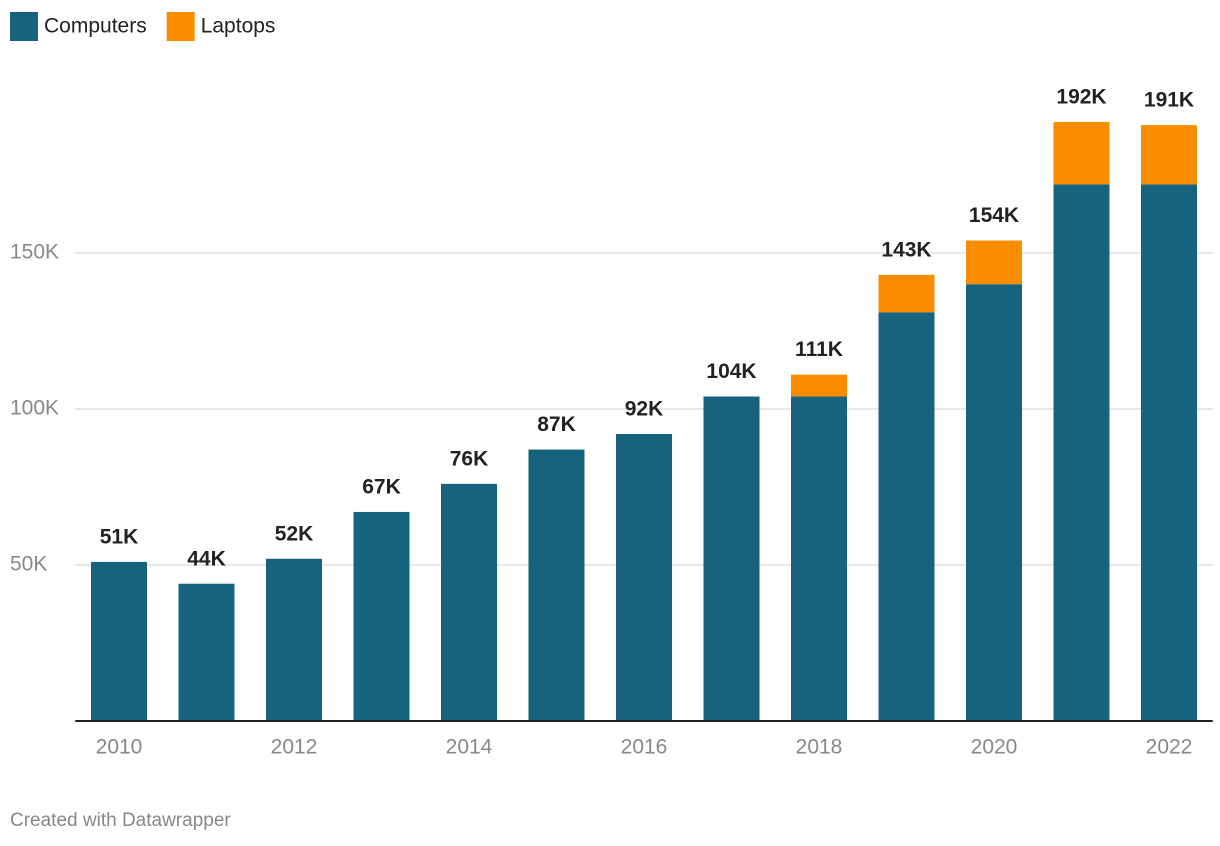 This screenshot has width=1220, height=846. What do you see at coordinates (644, 747) in the screenshot?
I see `x-tick-label: 2016` at bounding box center [644, 747].